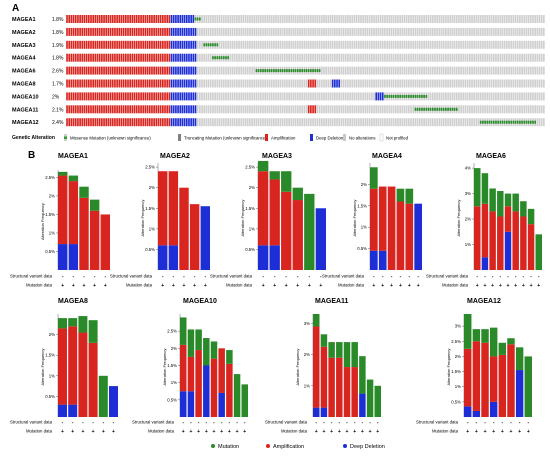 The height and width of the screenshot is (461, 550). I want to click on bar-segment-deletion, so click(418, 236).